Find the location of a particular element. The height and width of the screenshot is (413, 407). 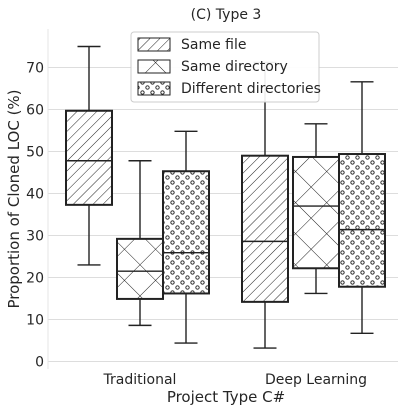

legend-swatch-different-directories is located at coordinates (154, 88).